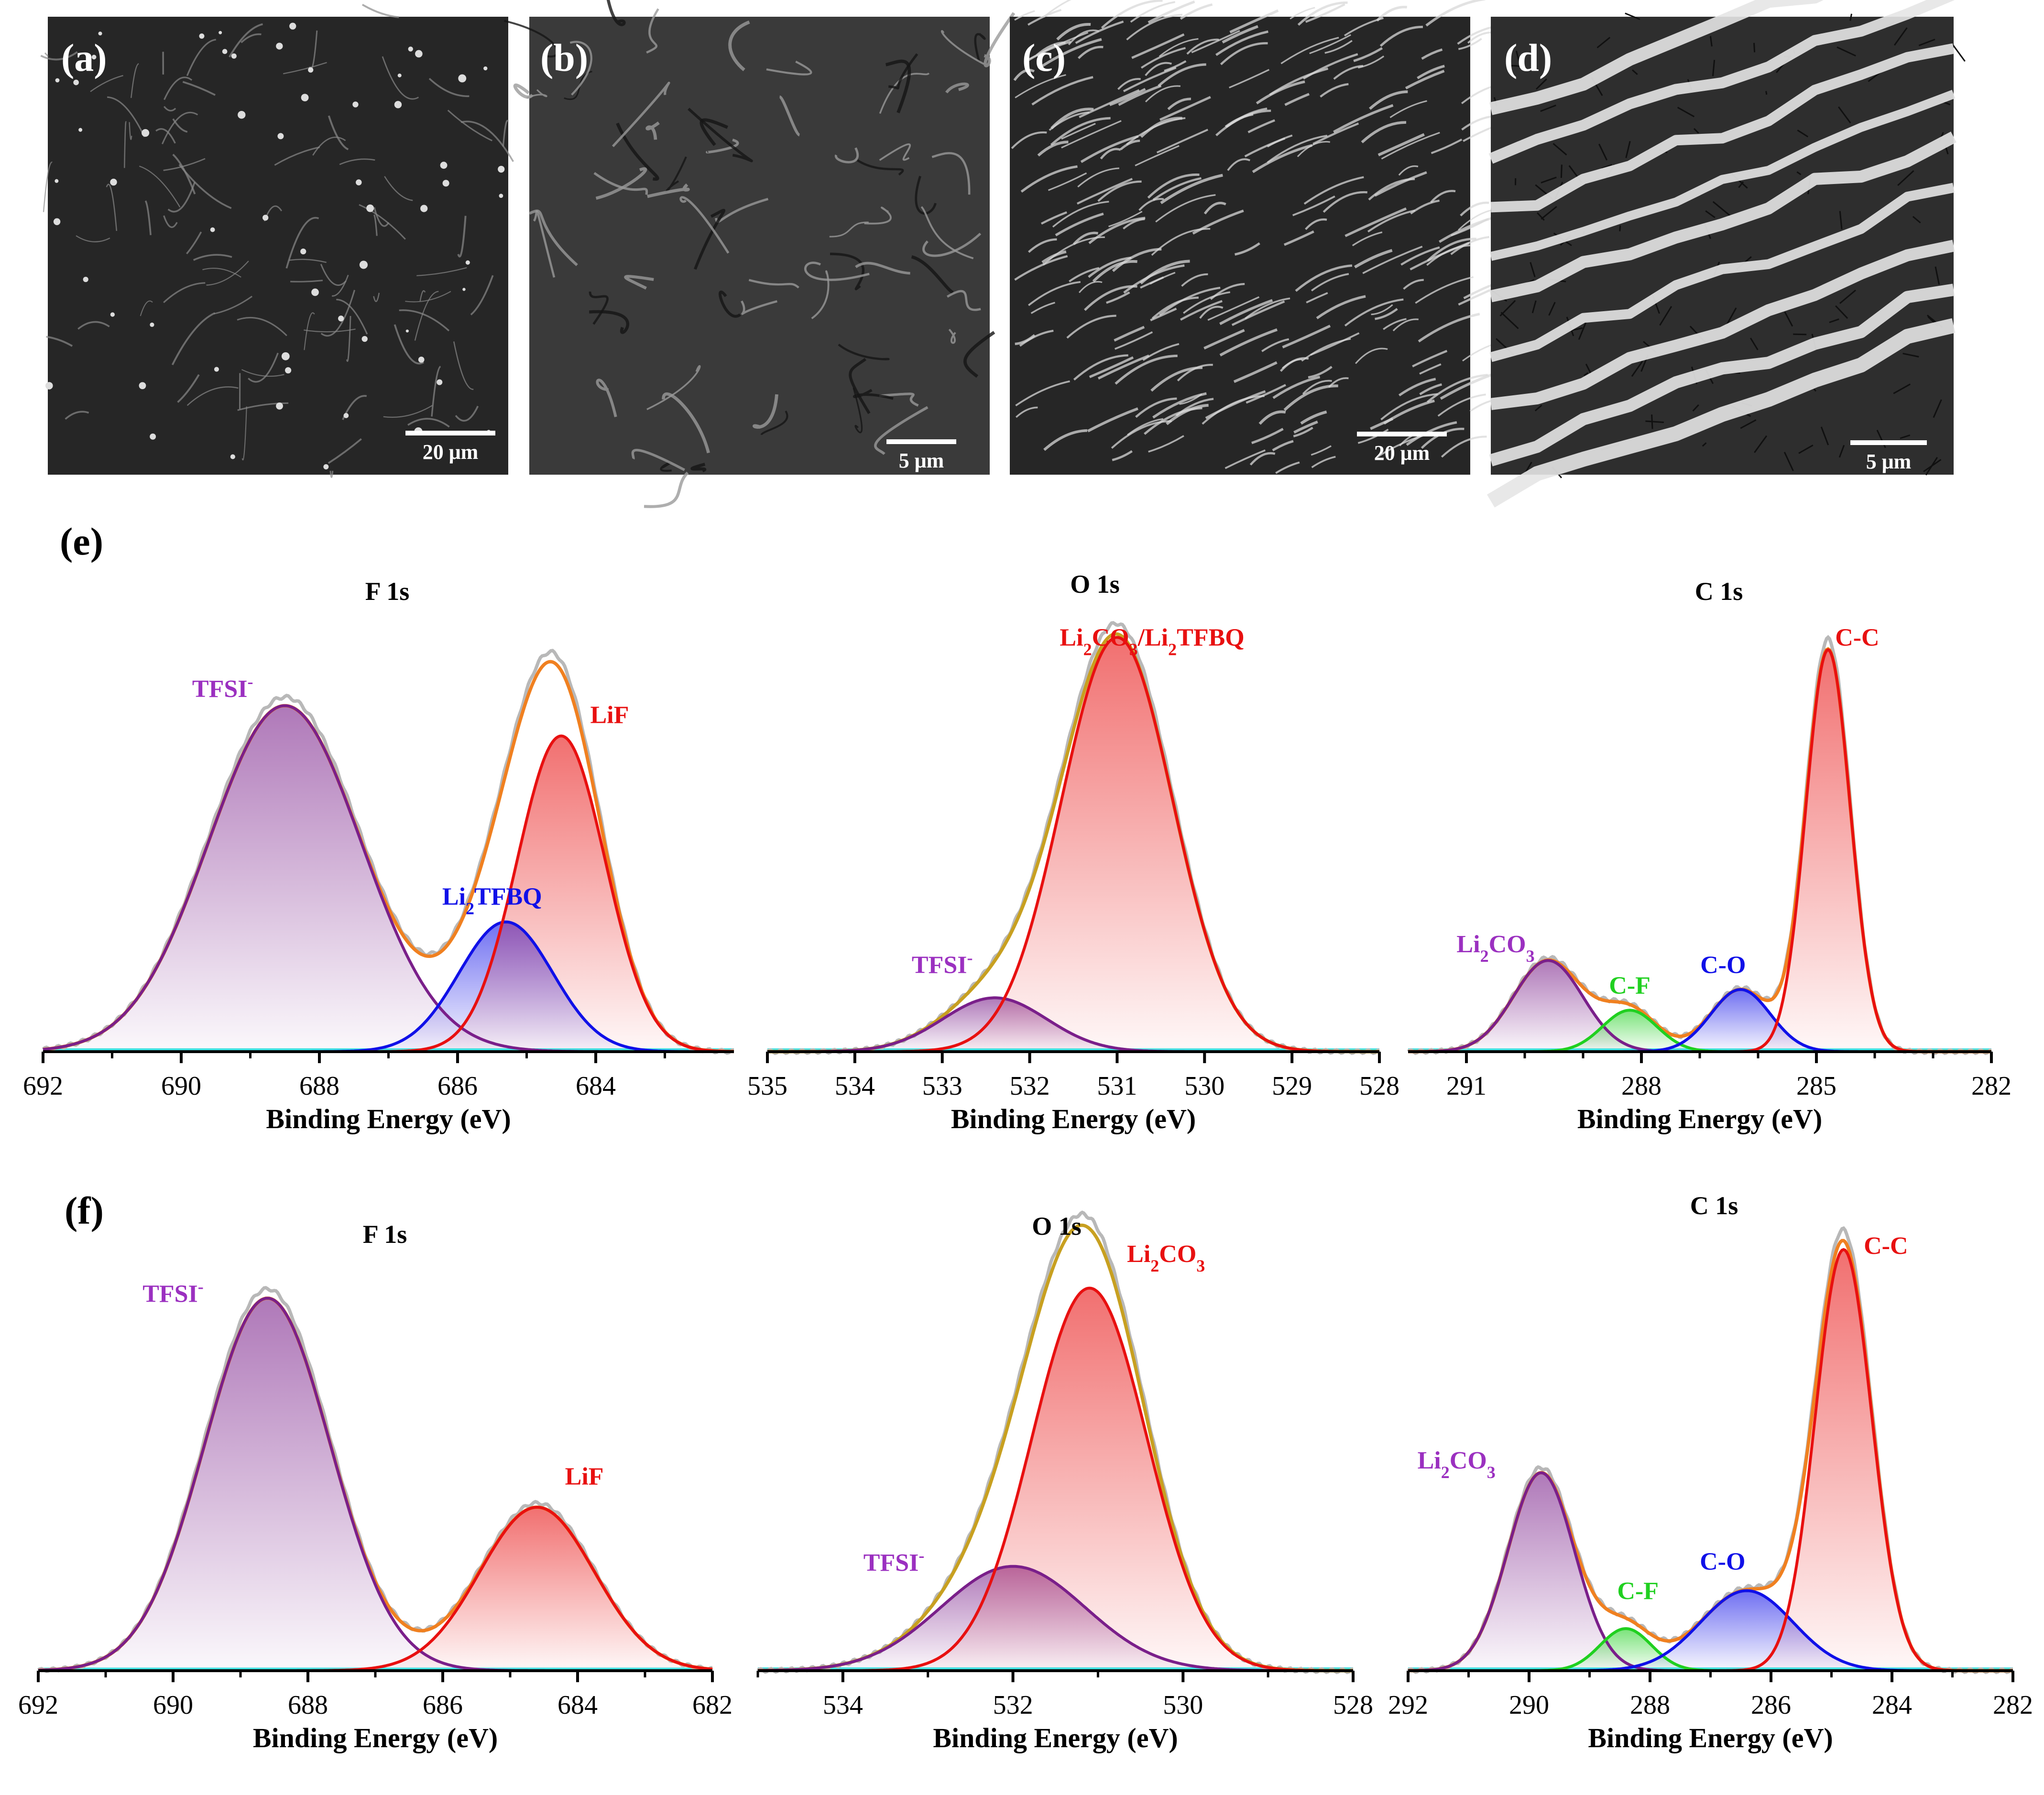 The height and width of the screenshot is (1795, 2044). Describe the element at coordinates (277, 240) in the screenshot. I see `sem-panel-a: (a) 20 μm` at that location.